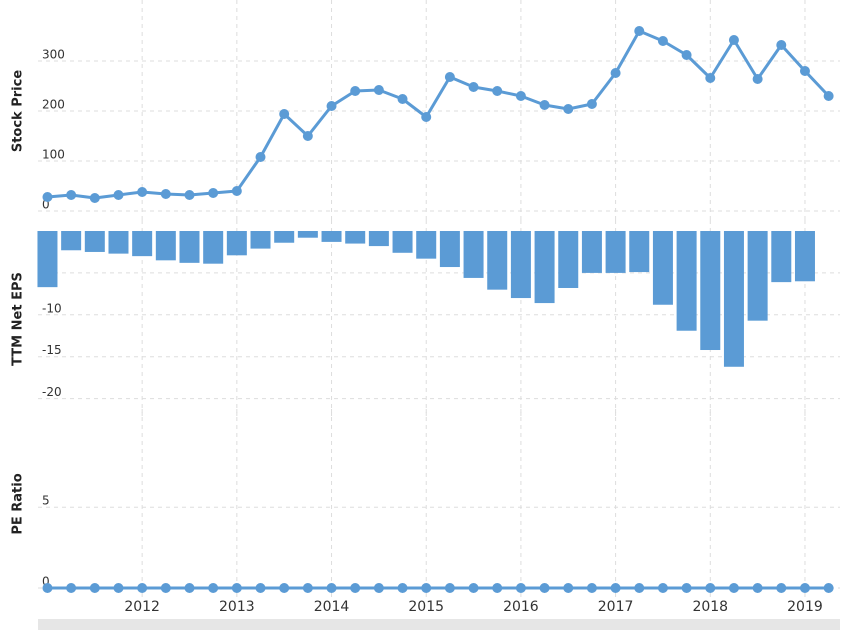 The width and height of the screenshot is (855, 630). What do you see at coordinates (52, 392) in the screenshot?
I see `y-tick-label: -20` at bounding box center [52, 392].